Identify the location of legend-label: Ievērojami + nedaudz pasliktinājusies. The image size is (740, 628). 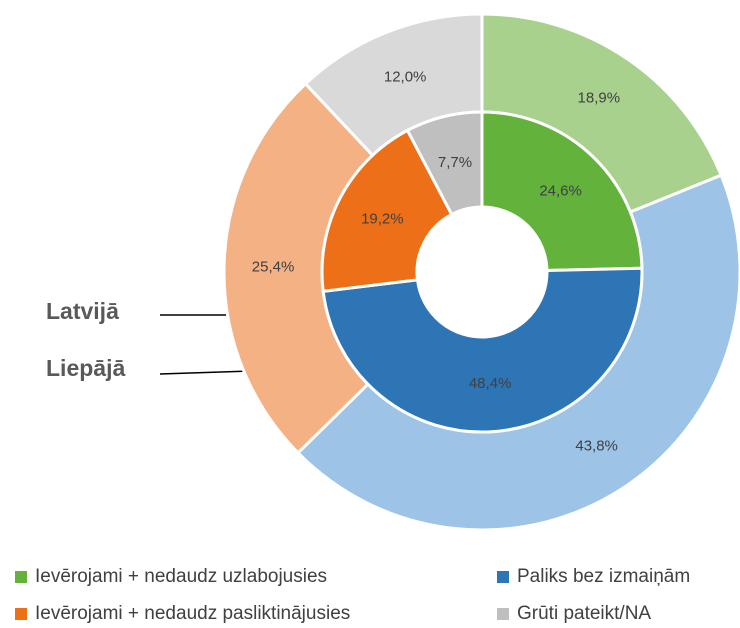
(192, 613).